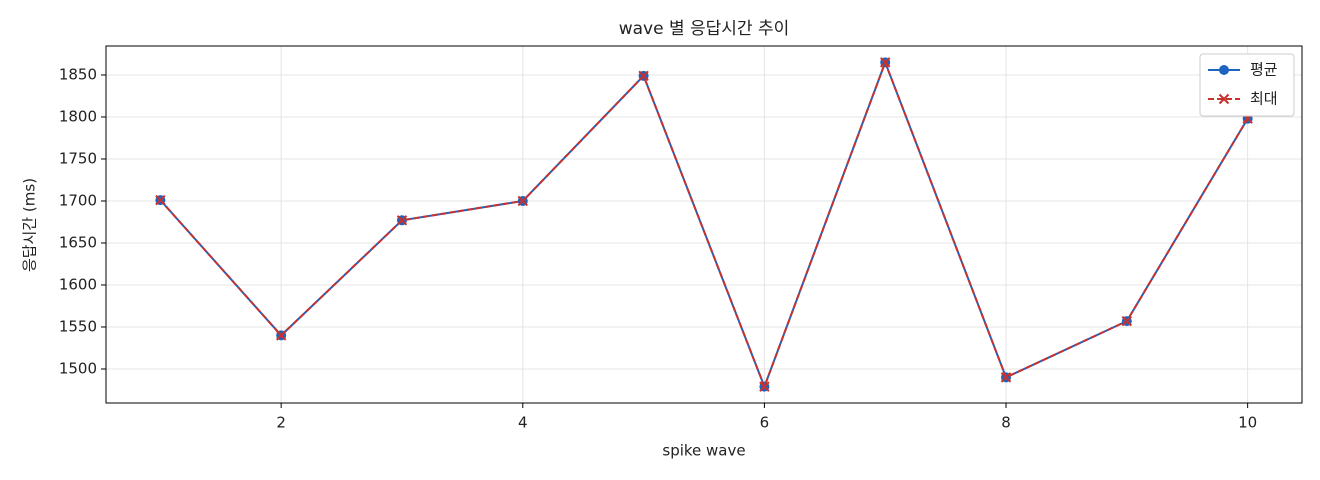 The image size is (1320, 480). I want to click on y-tick-label: 1600, so click(78, 284).